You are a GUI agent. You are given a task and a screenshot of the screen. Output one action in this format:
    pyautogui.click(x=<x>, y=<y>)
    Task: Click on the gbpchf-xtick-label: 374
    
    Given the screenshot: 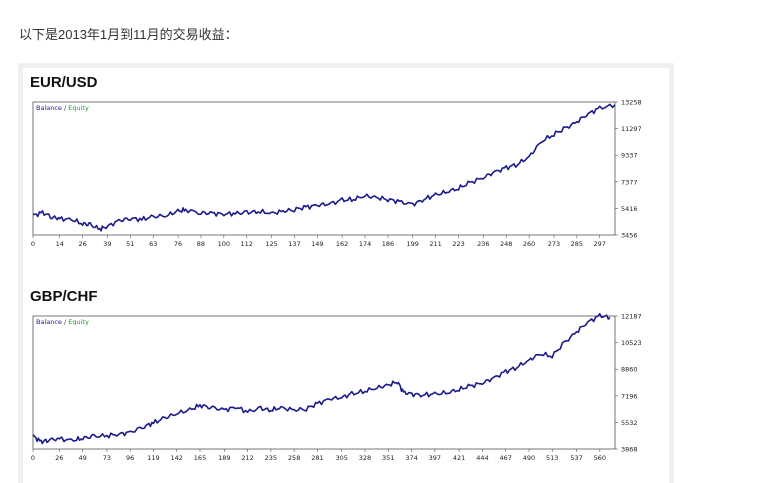 What is the action you would take?
    pyautogui.click(x=411, y=458)
    